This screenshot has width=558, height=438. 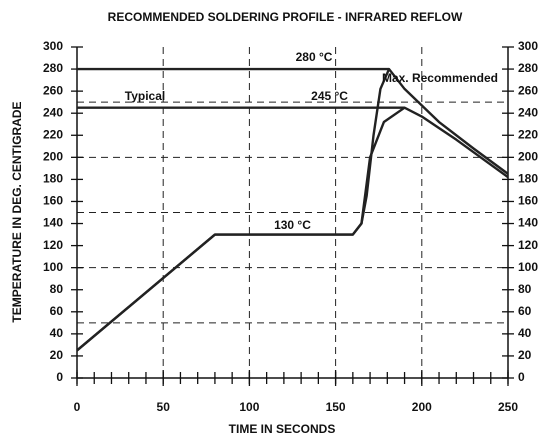 I want to click on x-tick-label: 200, so click(x=422, y=407).